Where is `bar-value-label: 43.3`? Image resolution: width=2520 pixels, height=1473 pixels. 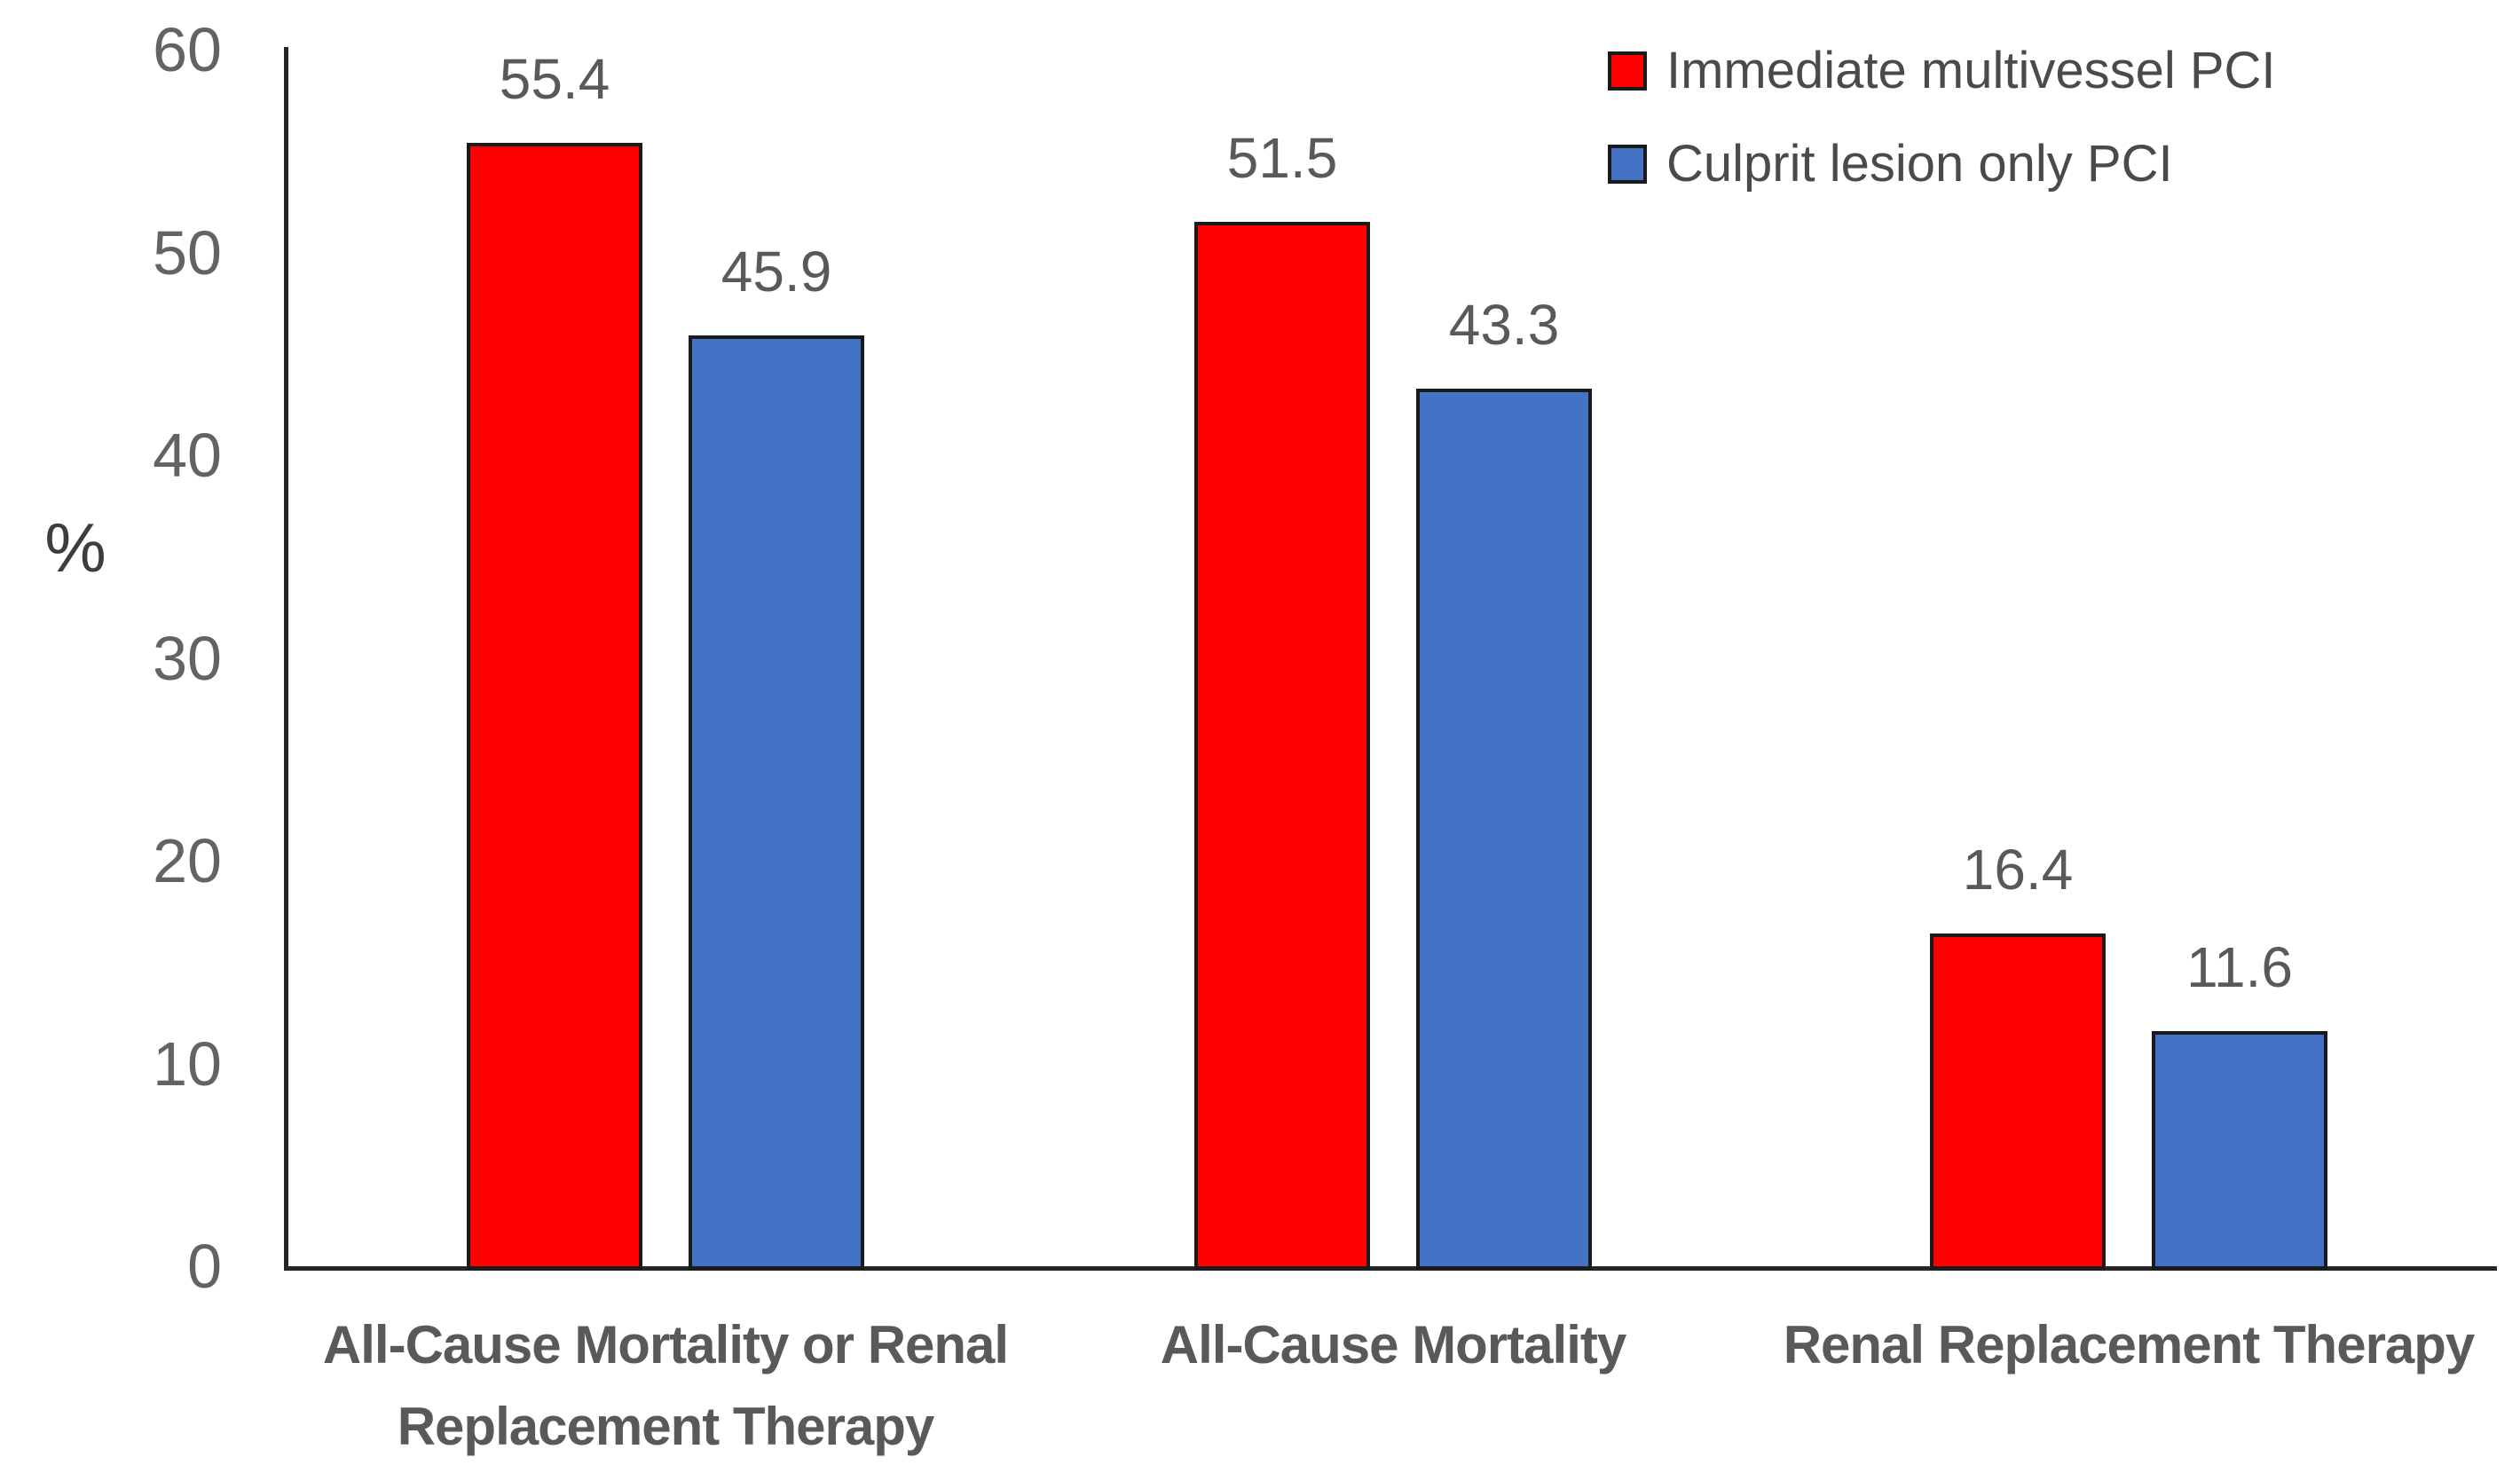 bar-value-label: 43.3 is located at coordinates (1504, 324).